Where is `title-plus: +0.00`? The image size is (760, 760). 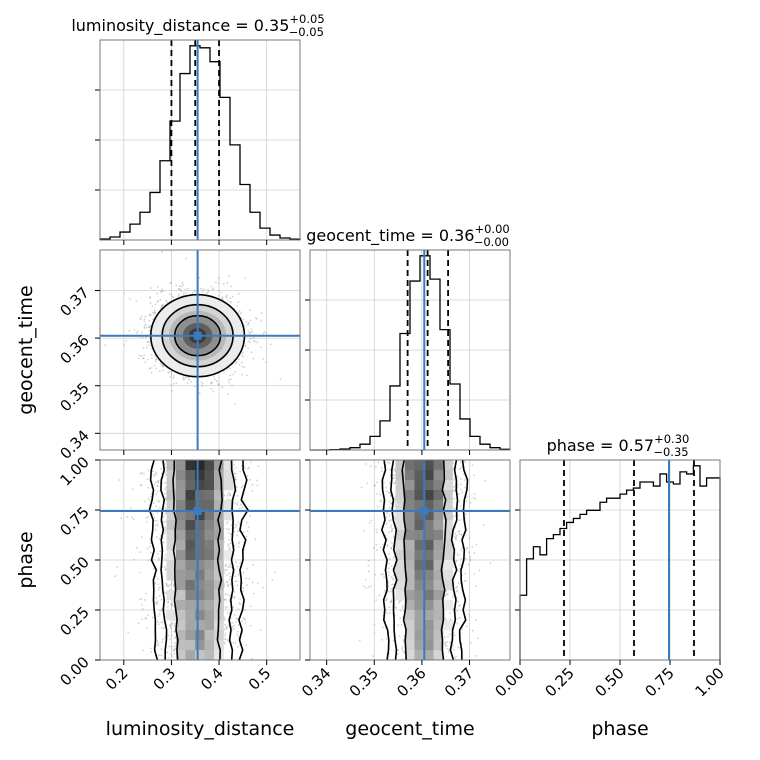
title-plus: +0.00 is located at coordinates (491, 229).